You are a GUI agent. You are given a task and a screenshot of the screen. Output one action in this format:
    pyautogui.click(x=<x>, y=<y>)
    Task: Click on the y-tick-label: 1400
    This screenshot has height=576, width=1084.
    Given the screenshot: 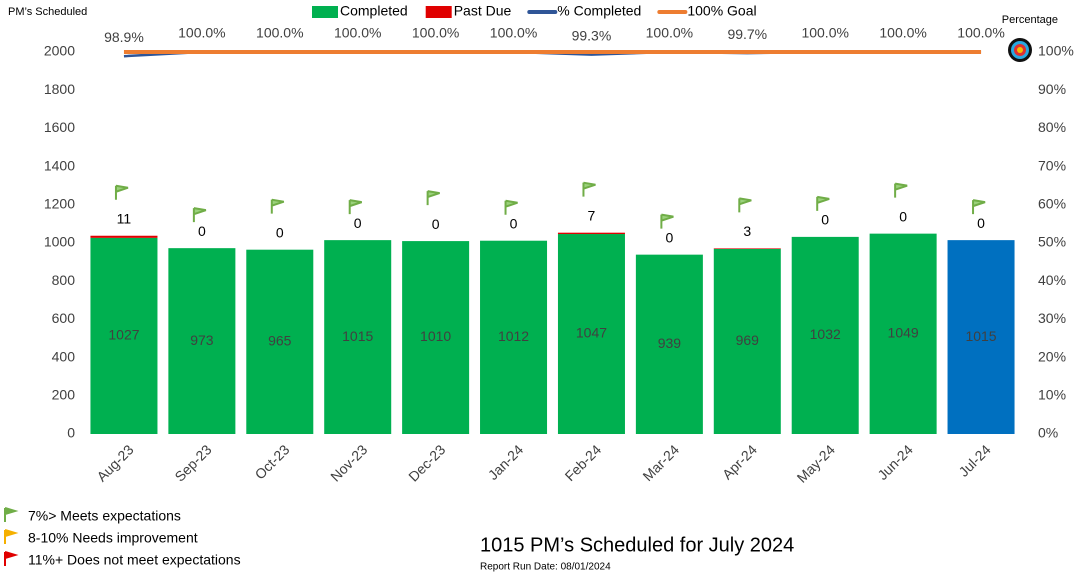 What is the action you would take?
    pyautogui.click(x=59, y=165)
    